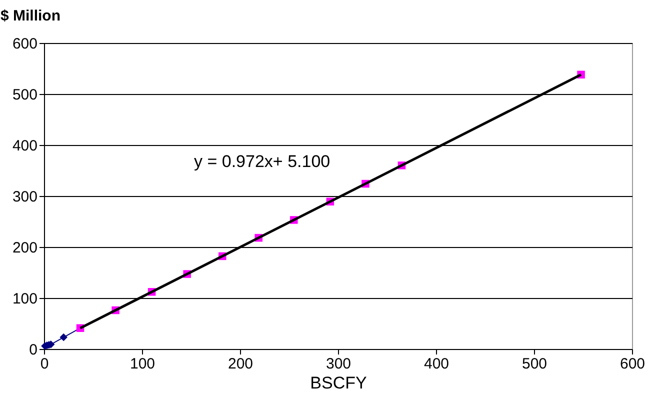  What do you see at coordinates (33, 350) in the screenshot?
I see `y-tick-label: 0` at bounding box center [33, 350].